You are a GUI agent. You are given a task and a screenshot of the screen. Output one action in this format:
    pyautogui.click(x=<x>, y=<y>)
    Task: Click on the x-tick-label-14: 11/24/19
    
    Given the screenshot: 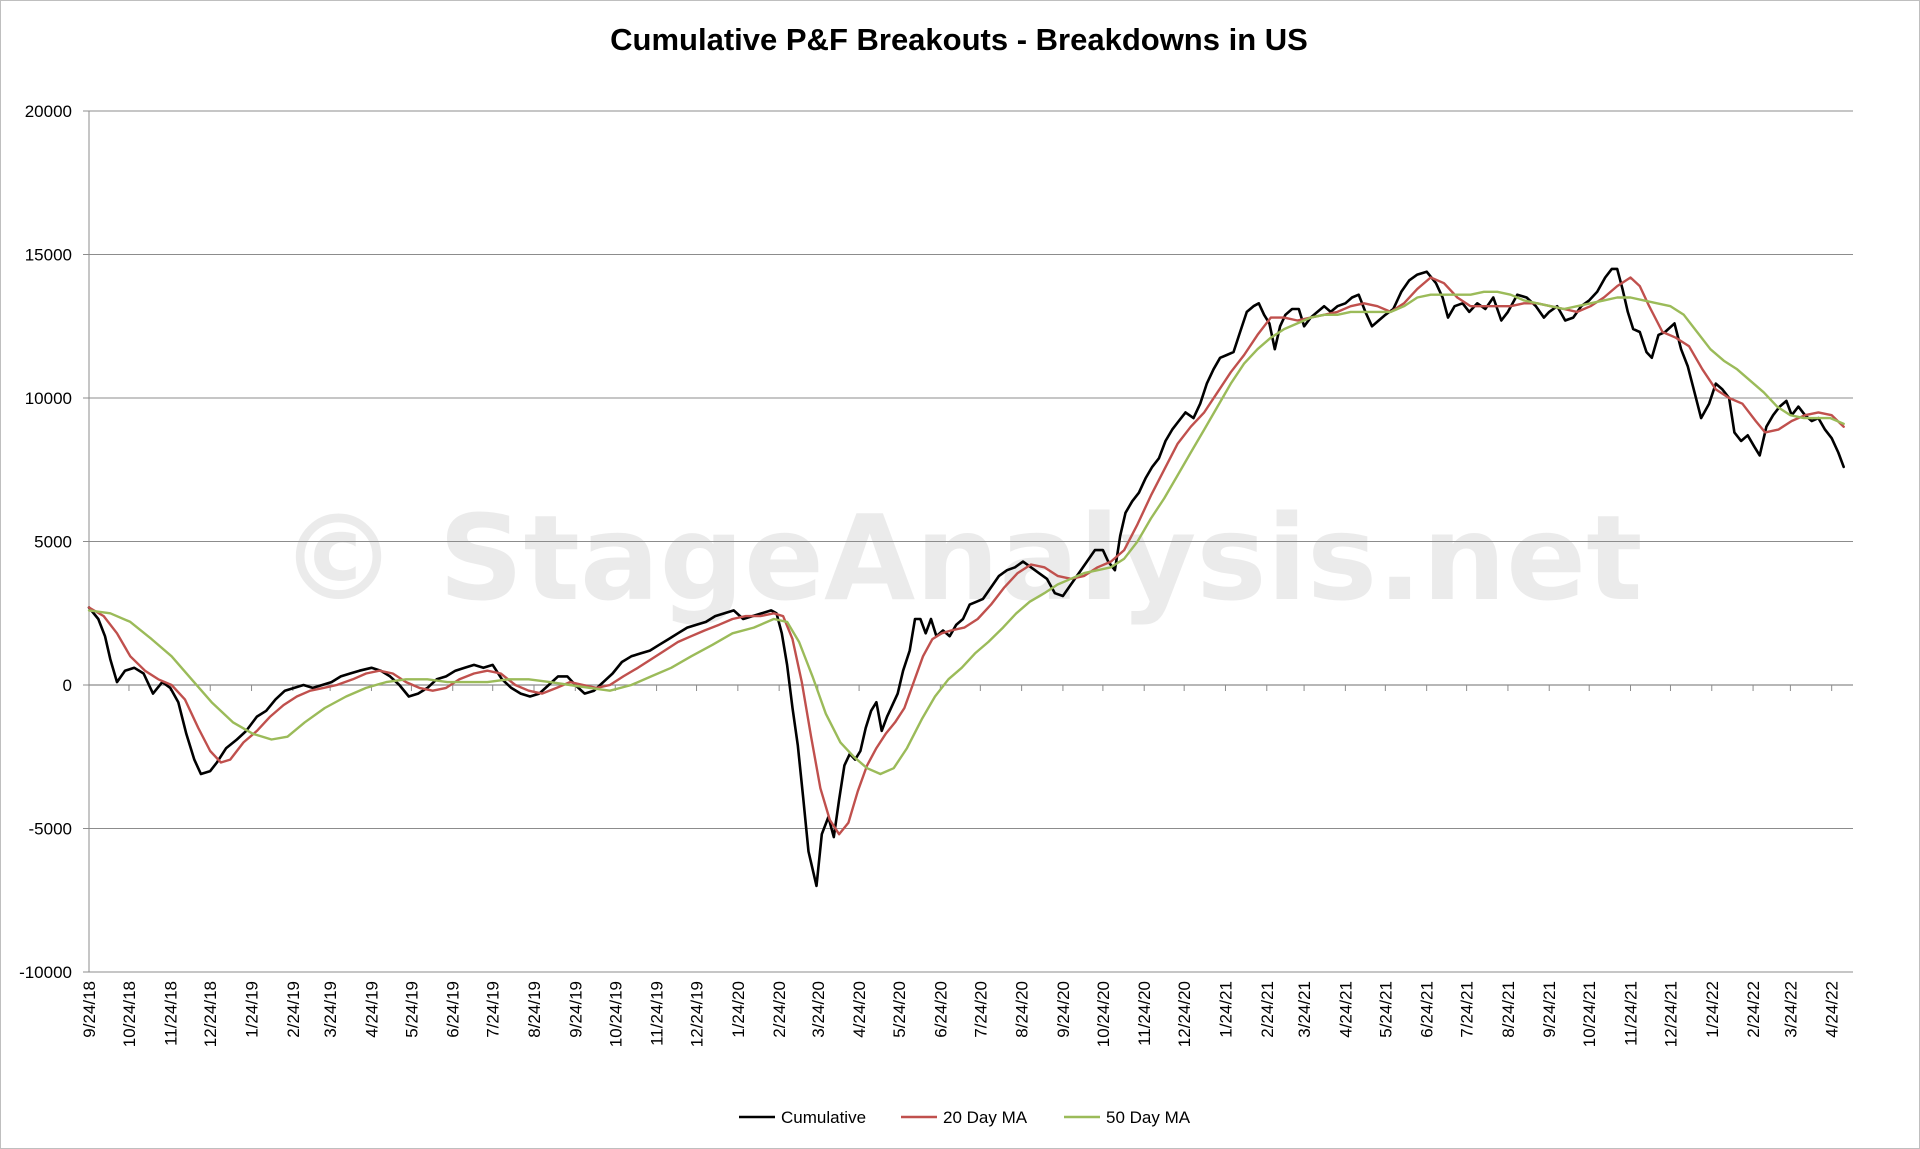 What is the action you would take?
    pyautogui.click(x=657, y=1013)
    